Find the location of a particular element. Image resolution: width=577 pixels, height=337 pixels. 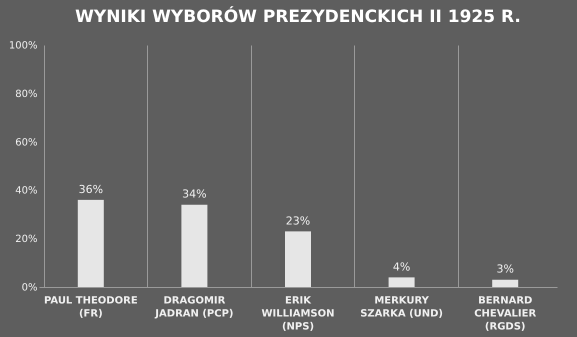

y-tick-label: 20% is located at coordinates (26, 240).